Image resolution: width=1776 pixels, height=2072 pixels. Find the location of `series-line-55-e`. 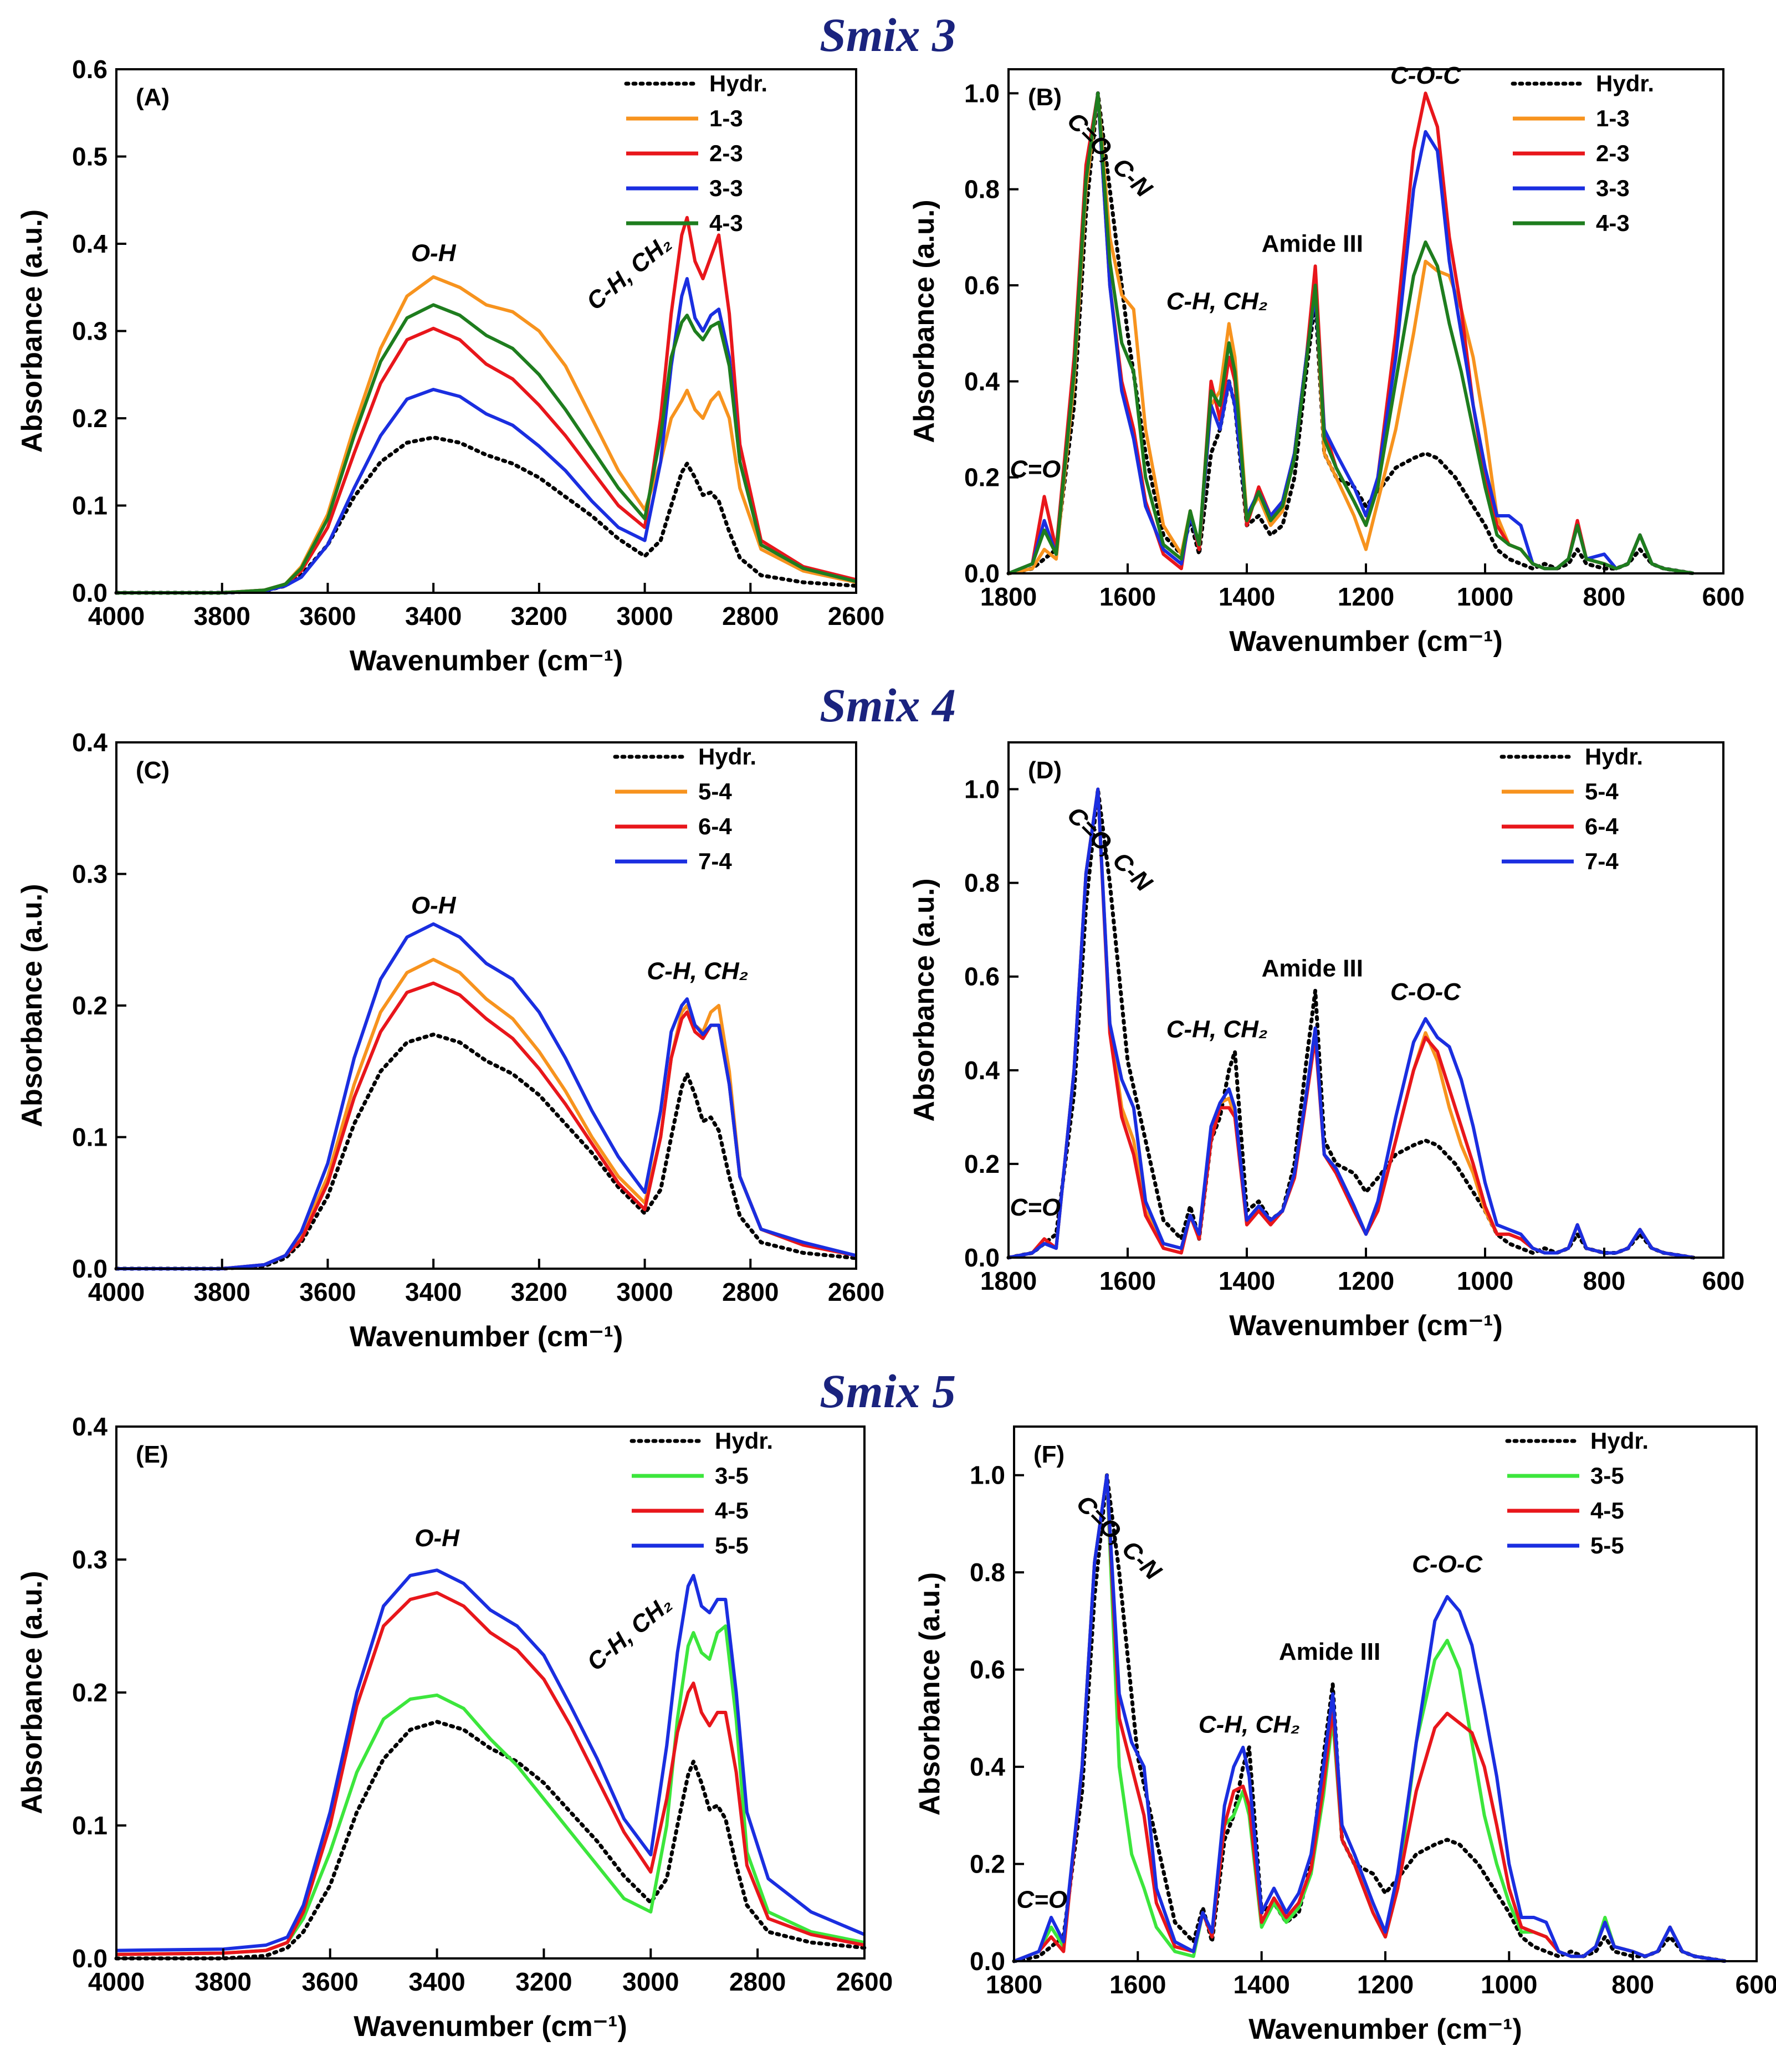

series-line-55-e is located at coordinates (491, 1760).